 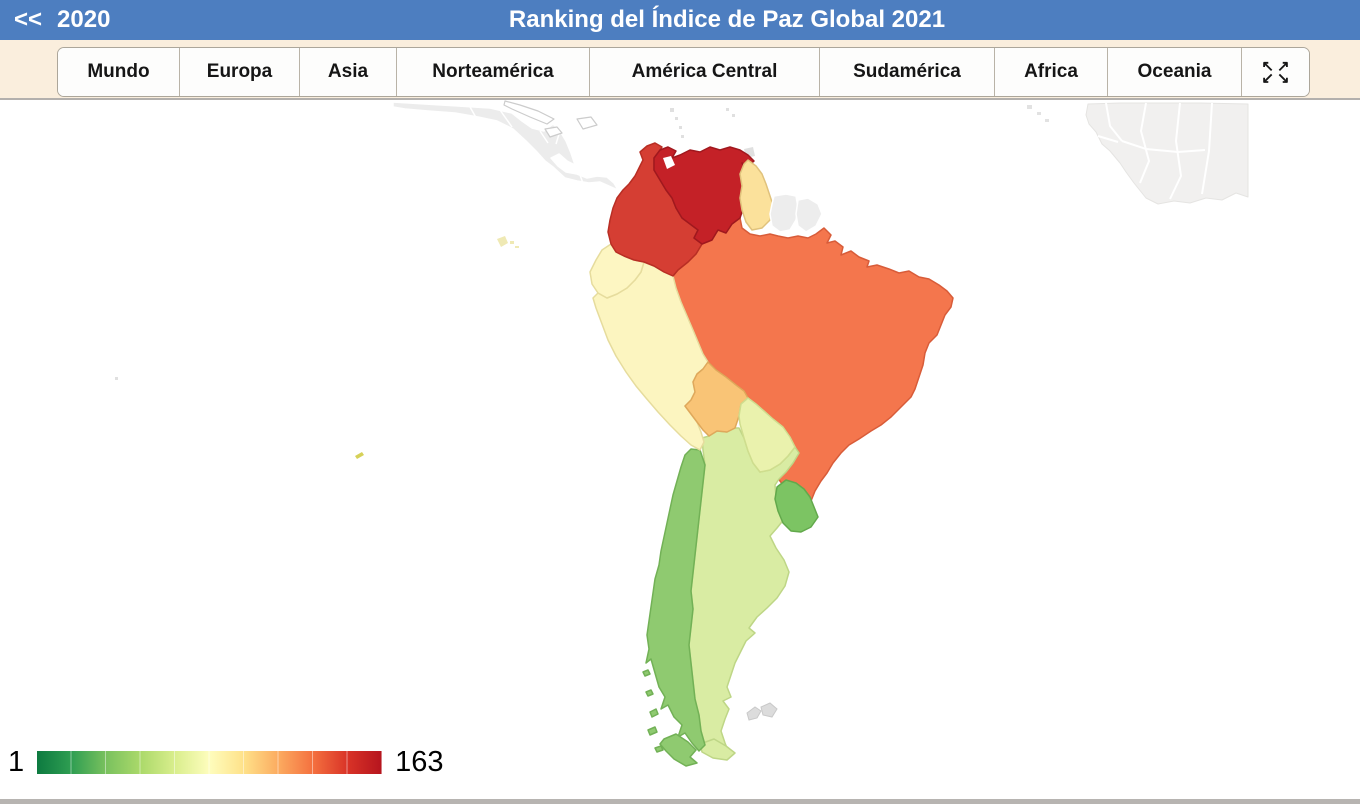 What do you see at coordinates (1174, 72) in the screenshot?
I see `tab-oceania: Oceania` at bounding box center [1174, 72].